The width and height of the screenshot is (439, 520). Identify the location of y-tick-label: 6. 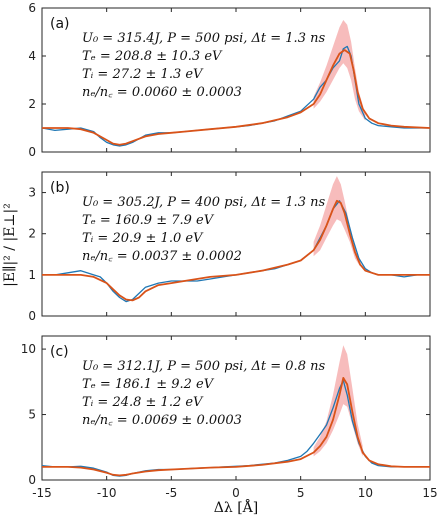
(32, 8).